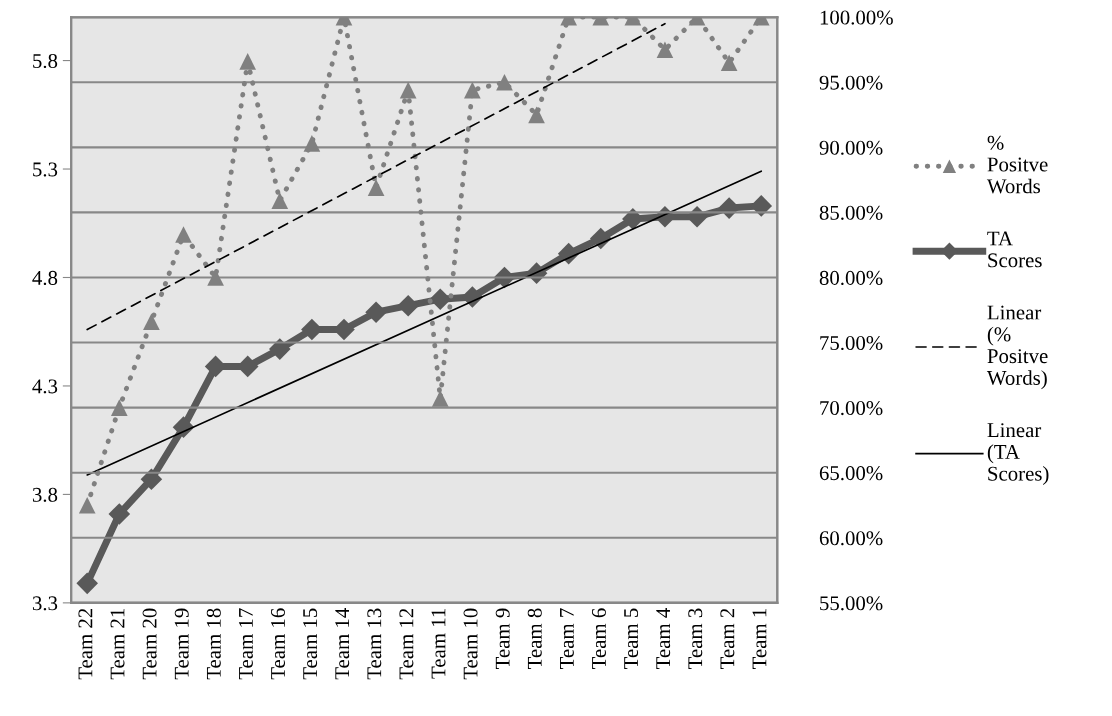 The image size is (1112, 716). I want to click on y2-tick-label: 55.00%, so click(851, 603).